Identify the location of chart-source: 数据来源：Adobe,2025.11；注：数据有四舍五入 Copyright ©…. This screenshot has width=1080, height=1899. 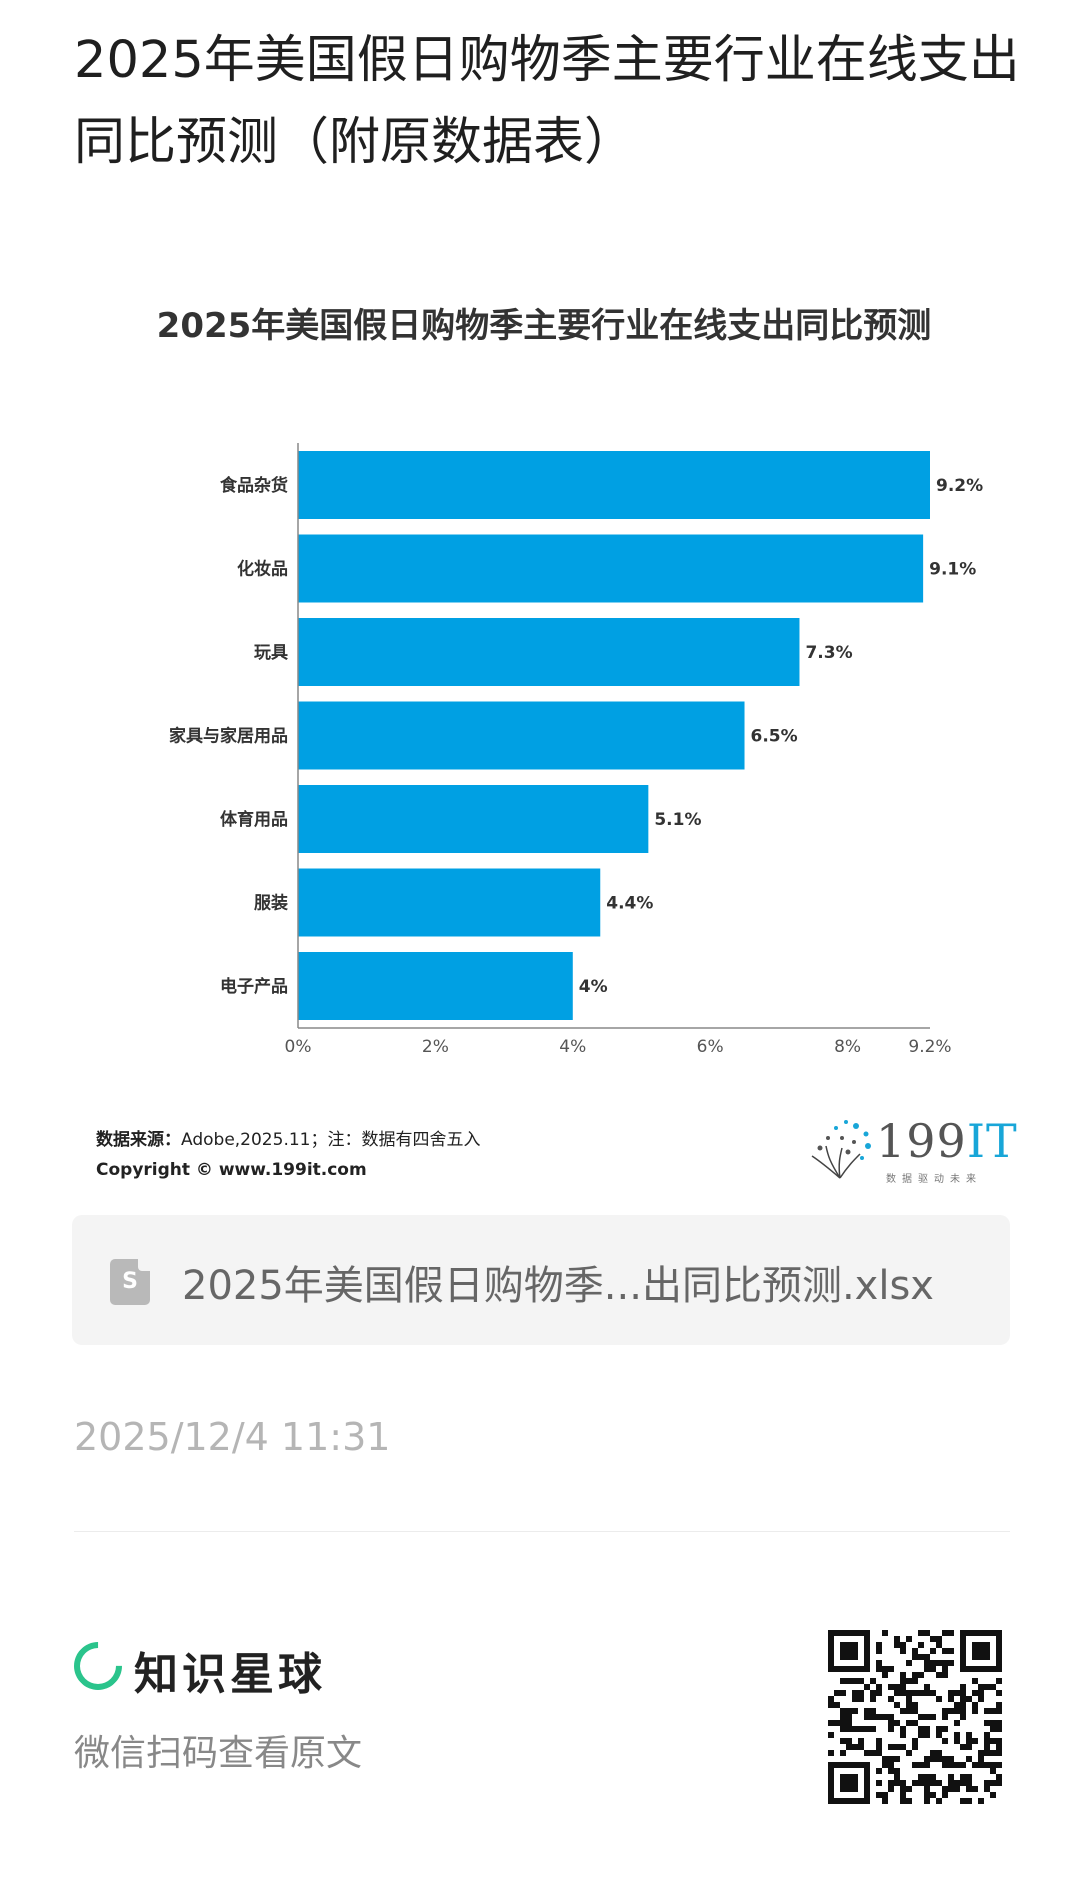
(288, 1155).